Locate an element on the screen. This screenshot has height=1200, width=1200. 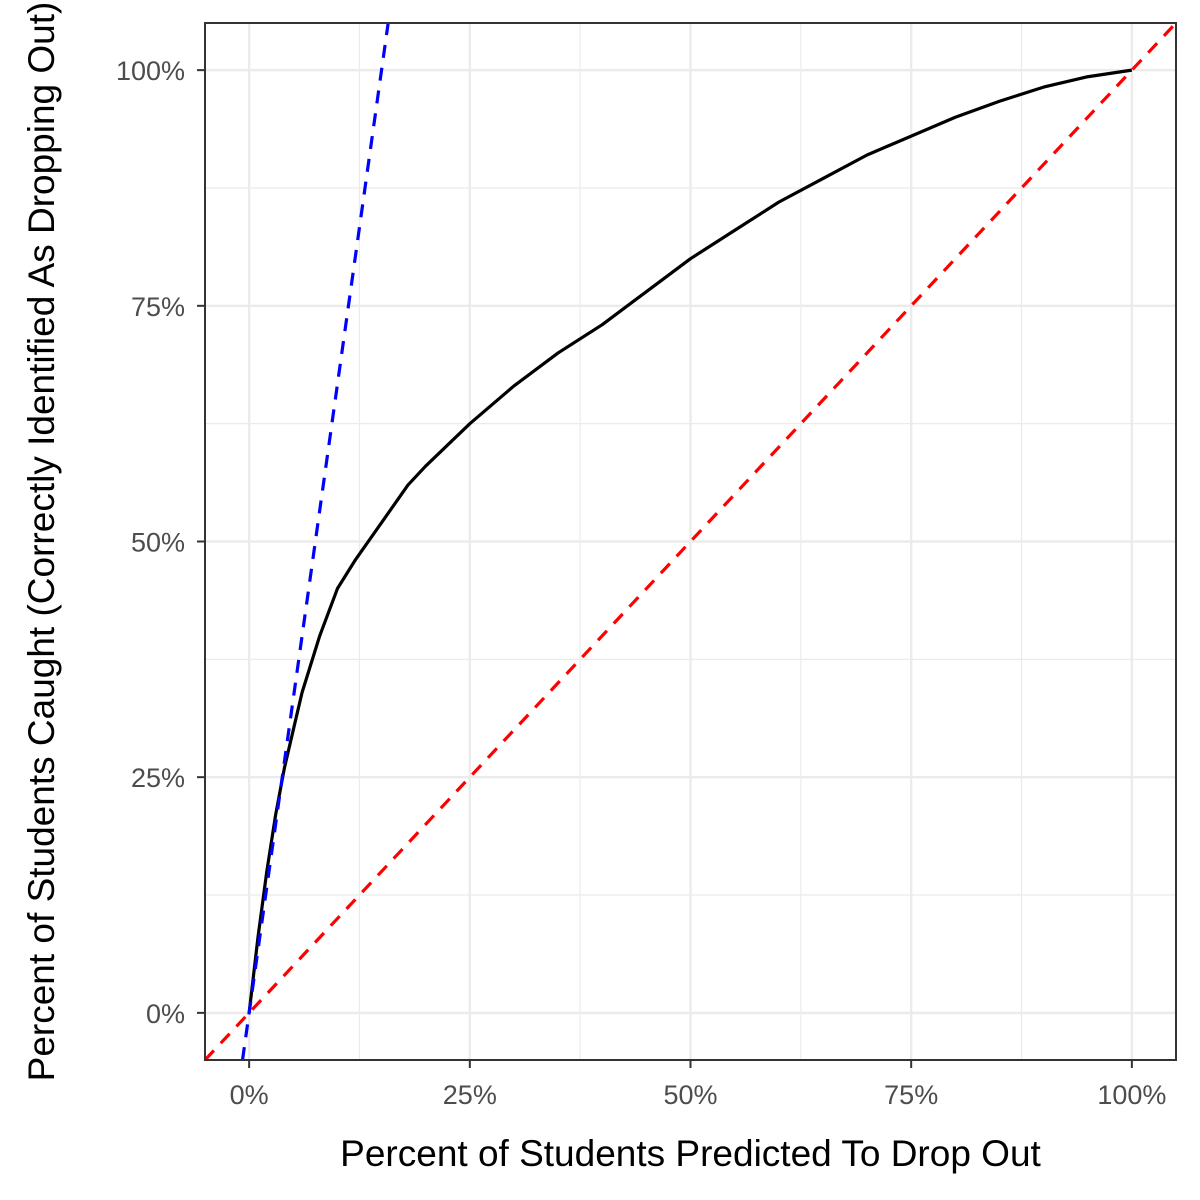
y-axis-ticks: 0% 25% 50% 75% 100% is located at coordinates (160, 542).